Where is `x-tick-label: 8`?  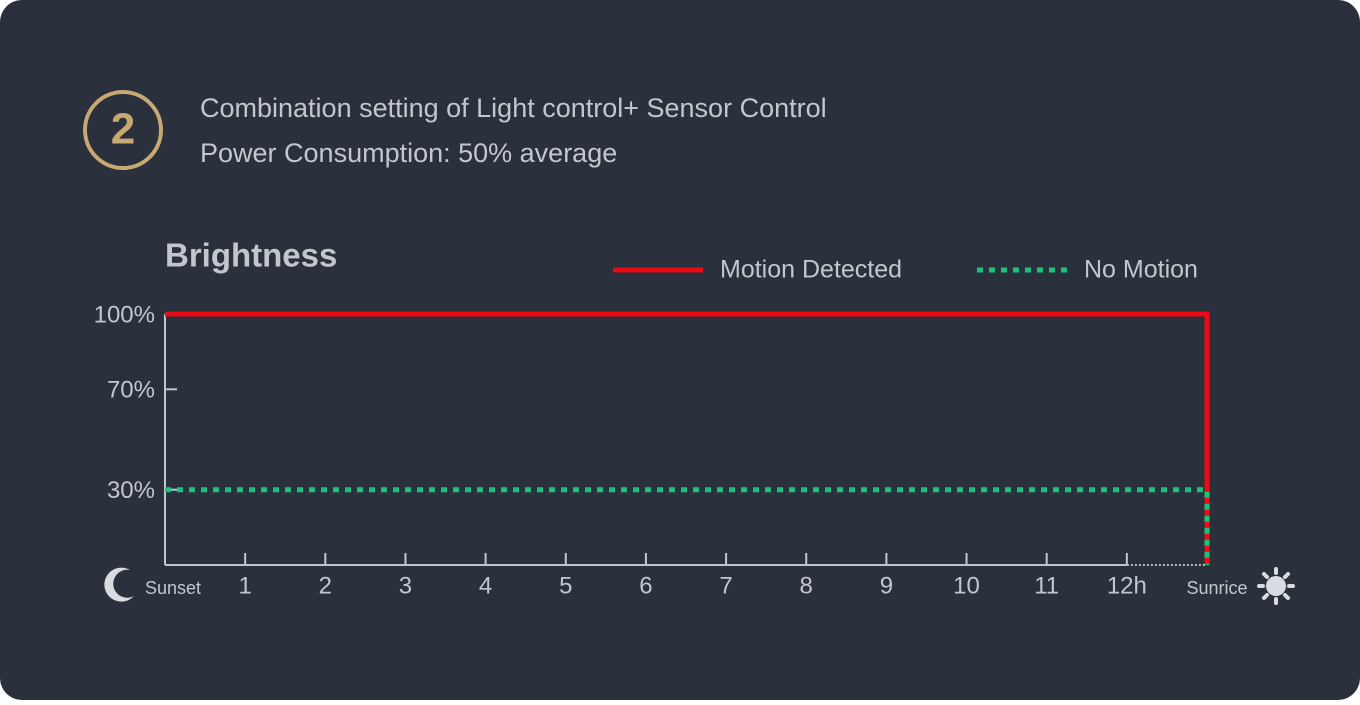
x-tick-label: 8 is located at coordinates (806, 585).